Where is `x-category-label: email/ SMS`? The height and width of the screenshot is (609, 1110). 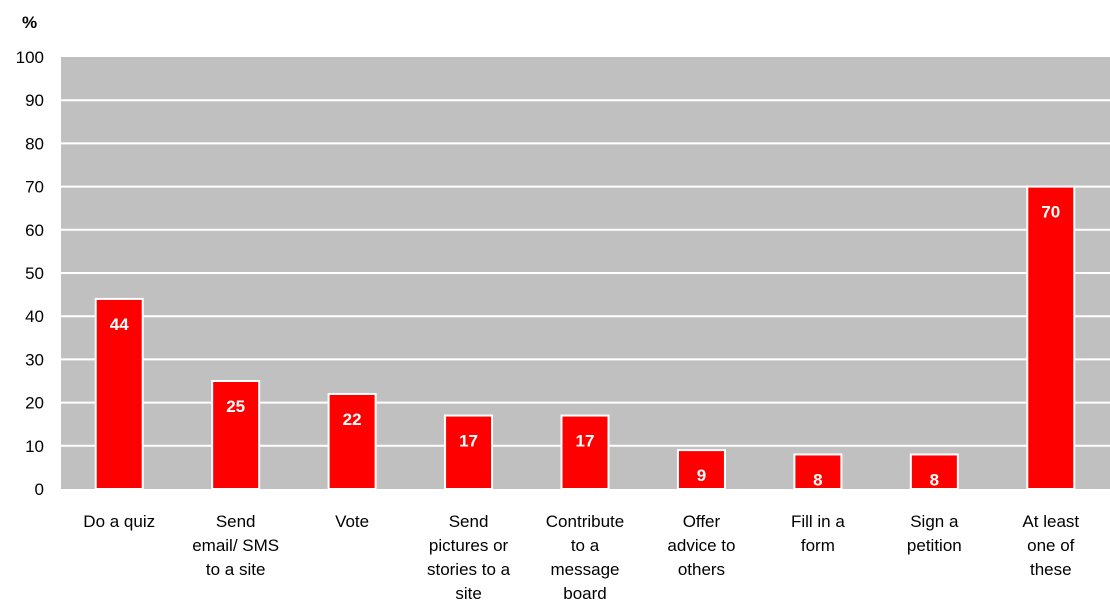 x-category-label: email/ SMS is located at coordinates (235, 545).